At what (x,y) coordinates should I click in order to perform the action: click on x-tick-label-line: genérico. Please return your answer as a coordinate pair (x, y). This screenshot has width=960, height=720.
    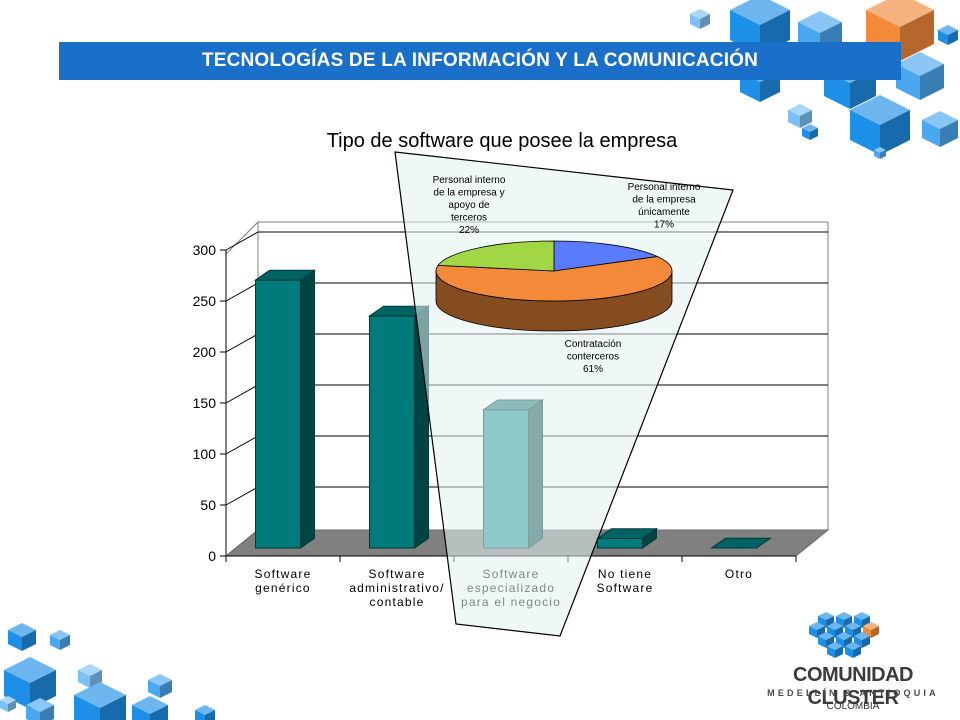
    Looking at the image, I should click on (283, 588).